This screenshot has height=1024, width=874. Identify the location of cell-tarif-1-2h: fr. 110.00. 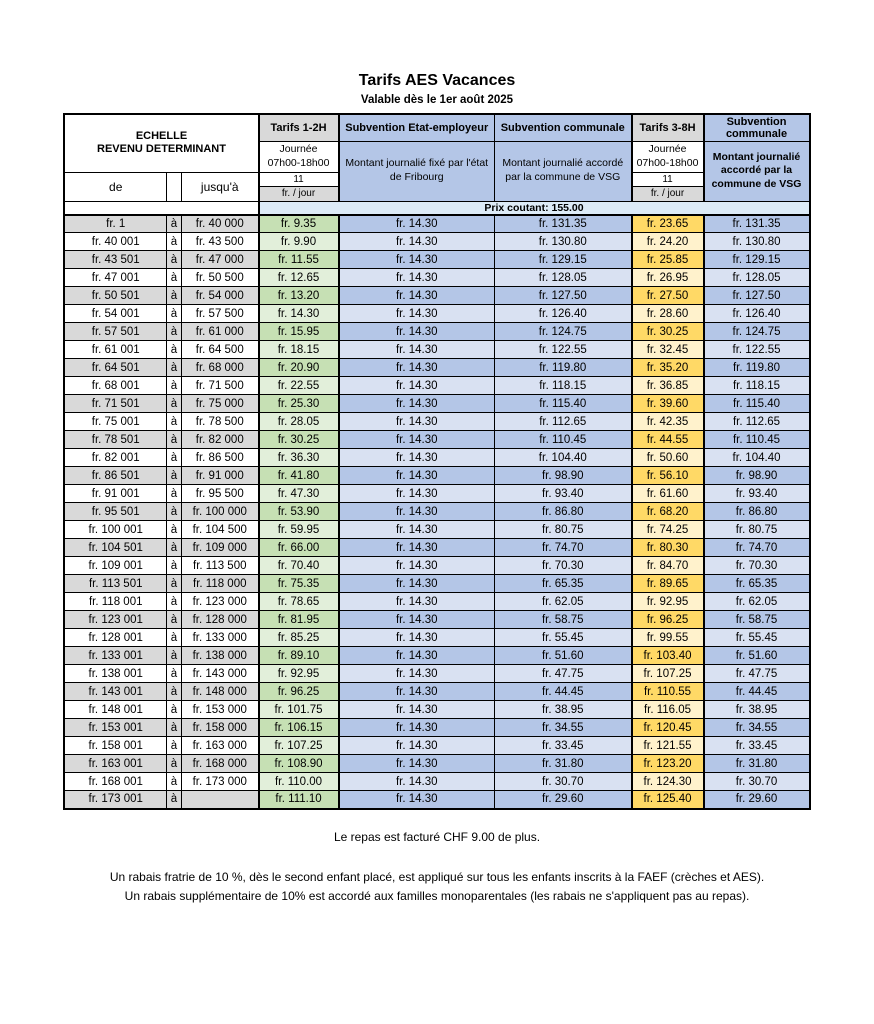
(298, 781).